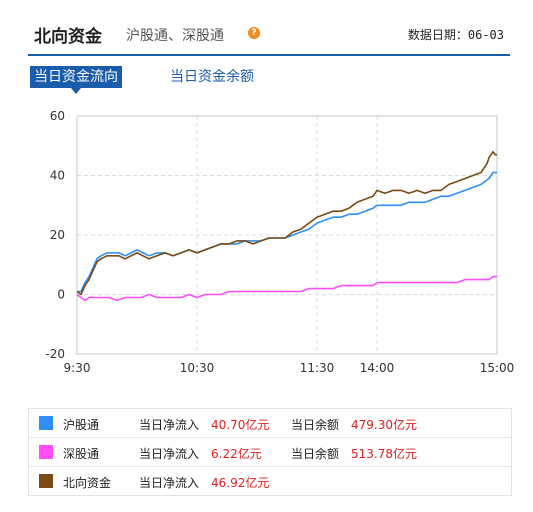 This screenshot has height=512, width=533. I want to click on legend-swatch-north, so click(46, 481).